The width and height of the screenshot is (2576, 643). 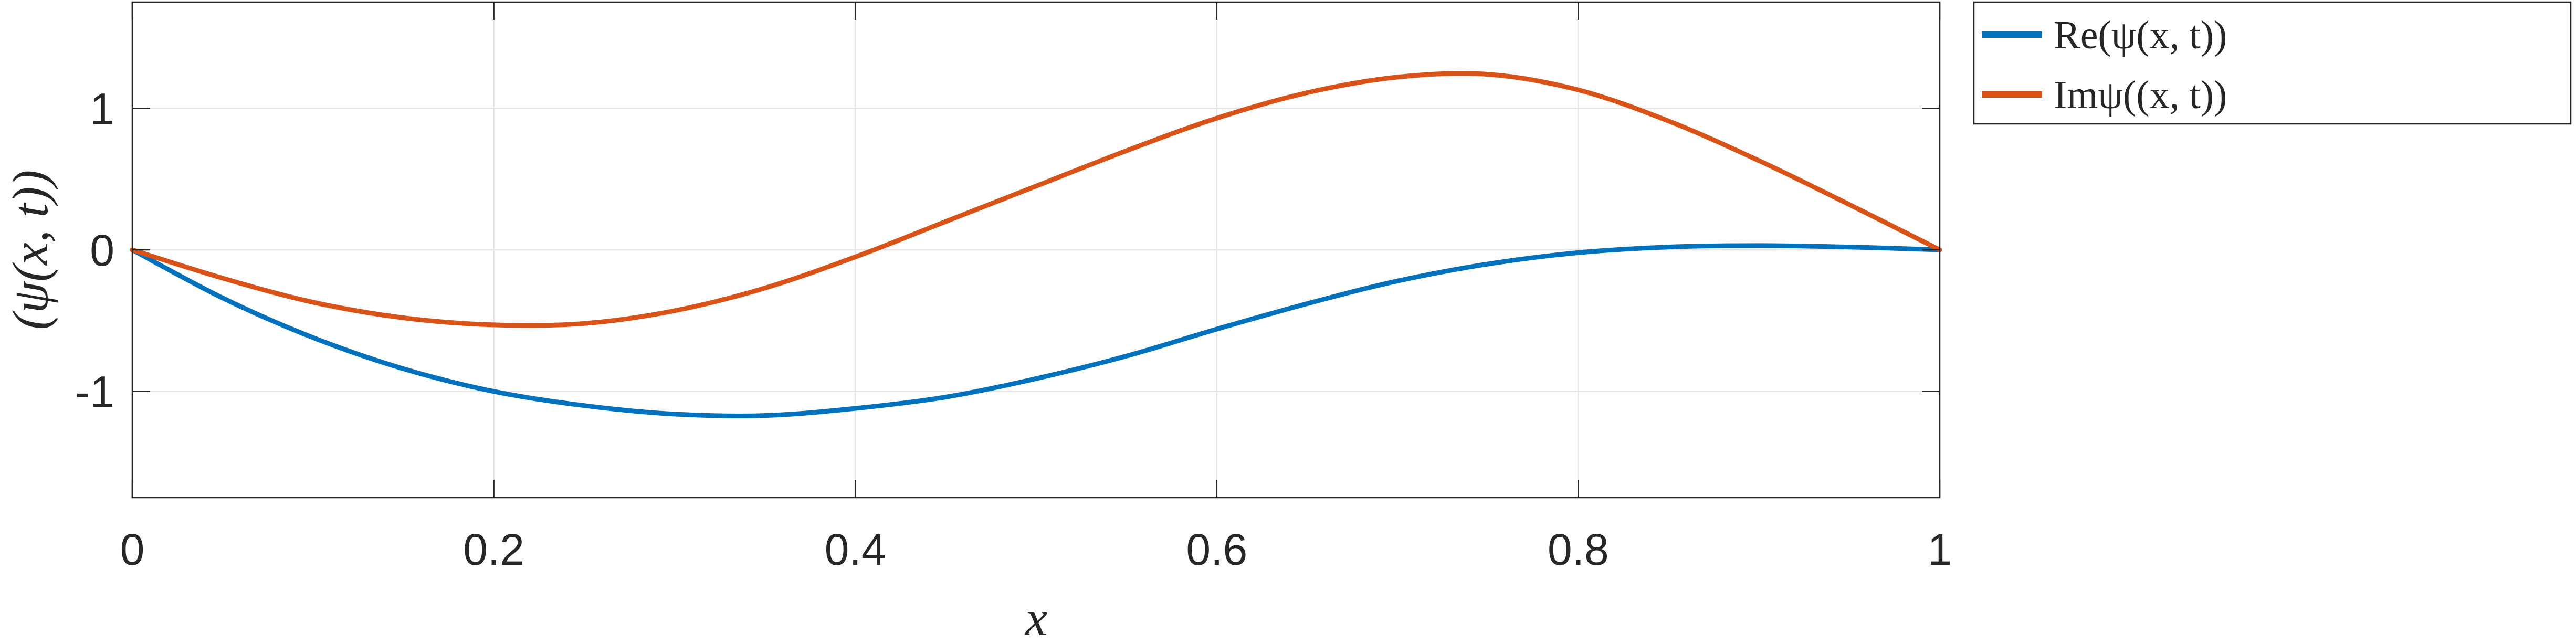 What do you see at coordinates (494, 549) in the screenshot?
I see `x-tick-label: 0.2` at bounding box center [494, 549].